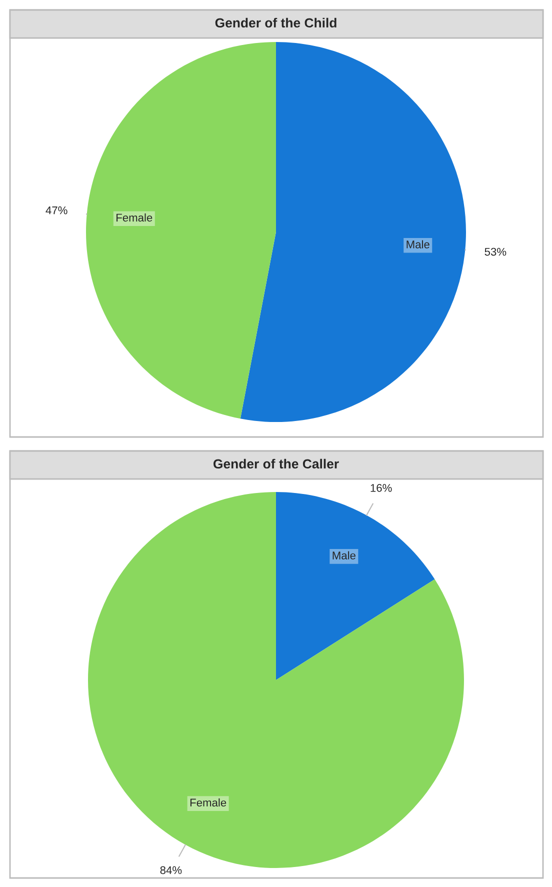 This screenshot has width=552, height=887. Describe the element at coordinates (381, 488) in the screenshot. I see `data-label: 16%` at that location.